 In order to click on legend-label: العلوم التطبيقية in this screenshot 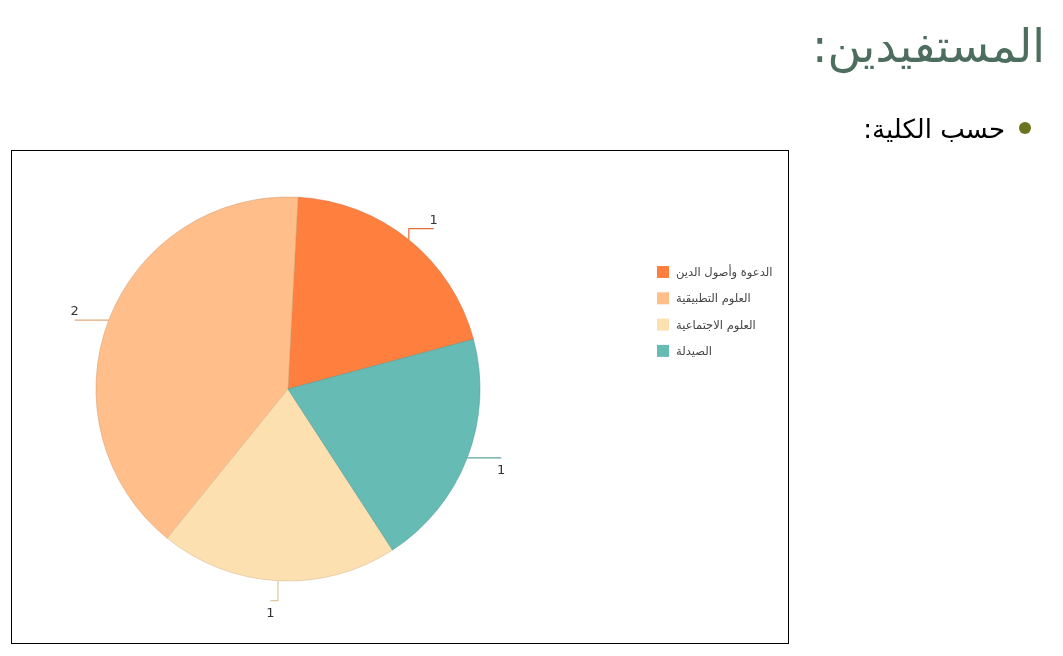, I will do `click(713, 298)`.